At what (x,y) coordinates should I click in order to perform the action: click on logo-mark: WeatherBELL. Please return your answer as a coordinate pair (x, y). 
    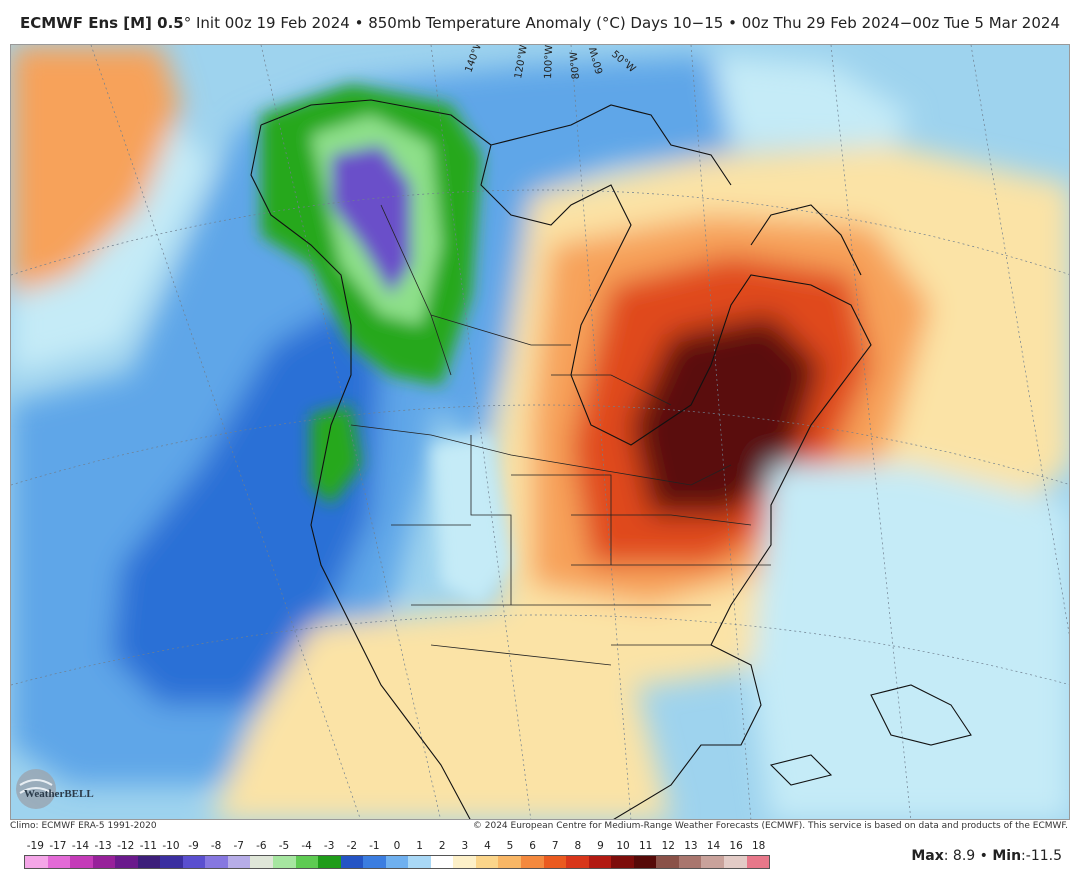
    Looking at the image, I should click on (55, 789).